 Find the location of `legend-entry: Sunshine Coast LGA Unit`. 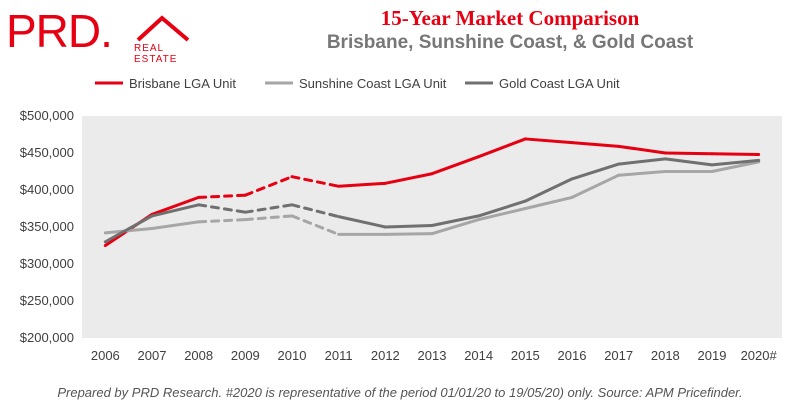

legend-entry: Sunshine Coast LGA Unit is located at coordinates (356, 83).